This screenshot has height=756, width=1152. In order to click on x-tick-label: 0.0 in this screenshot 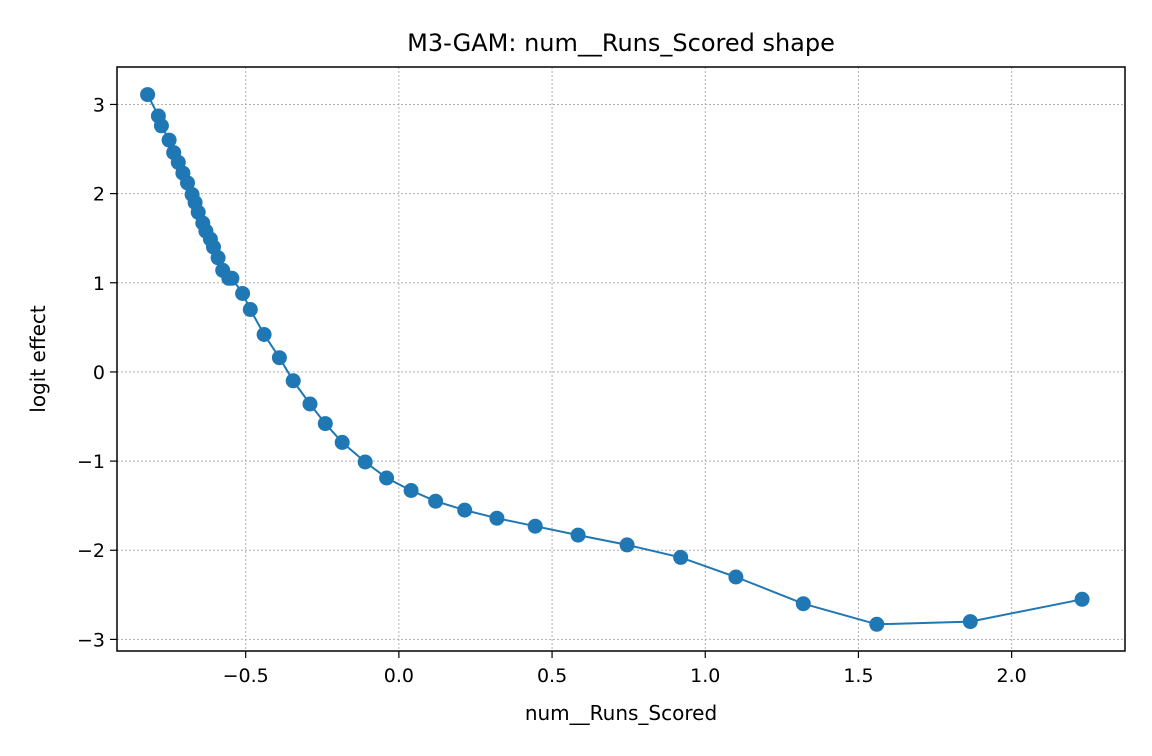, I will do `click(399, 676)`.